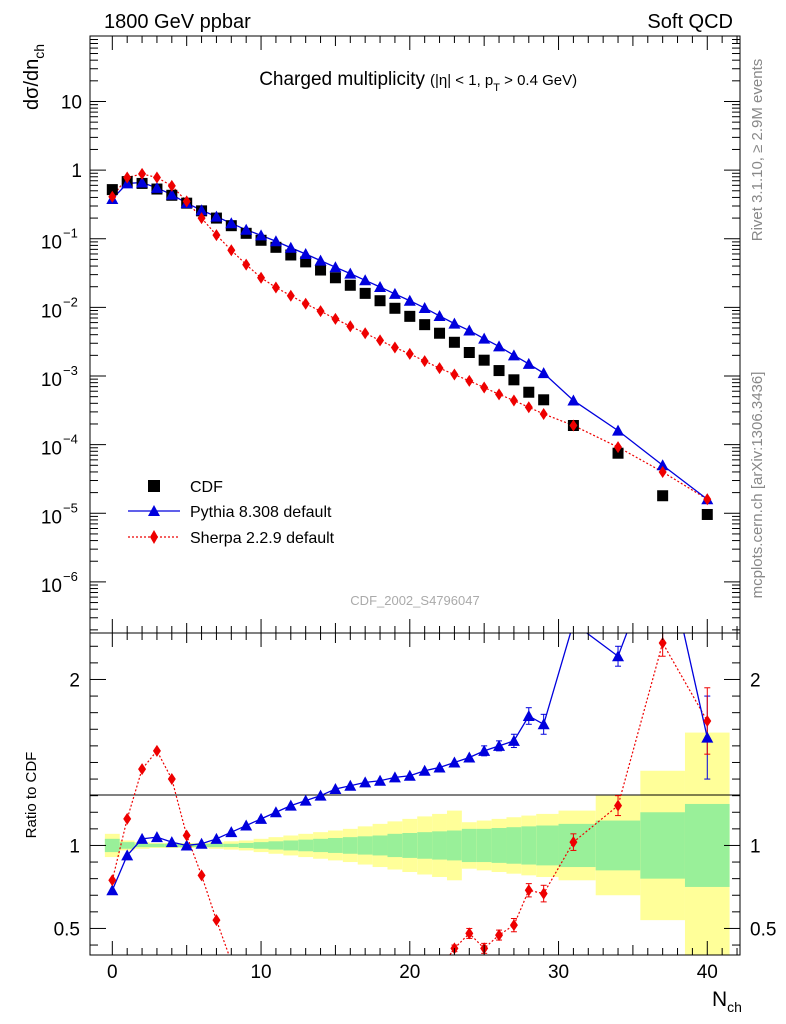 This screenshot has width=786, height=1024. I want to click on x-tick-label: 10, so click(260, 972).